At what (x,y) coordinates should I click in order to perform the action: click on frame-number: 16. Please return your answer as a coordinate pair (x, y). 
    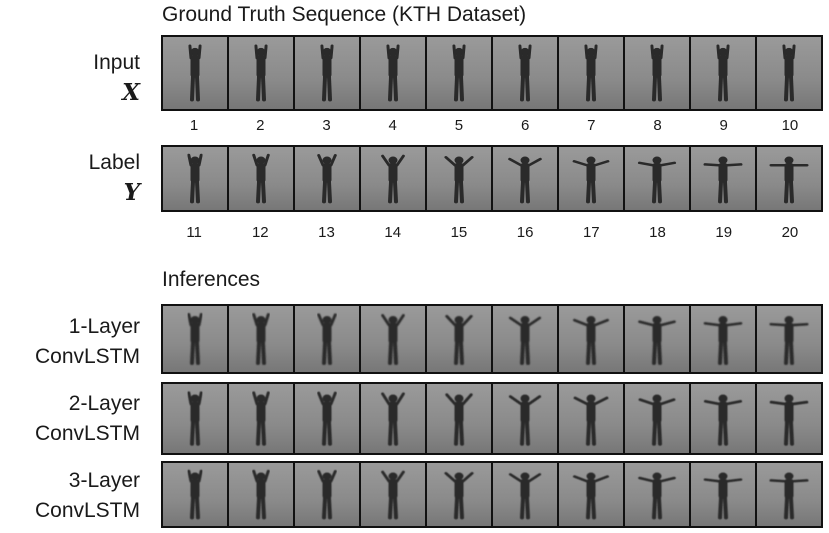
    Looking at the image, I should click on (525, 232).